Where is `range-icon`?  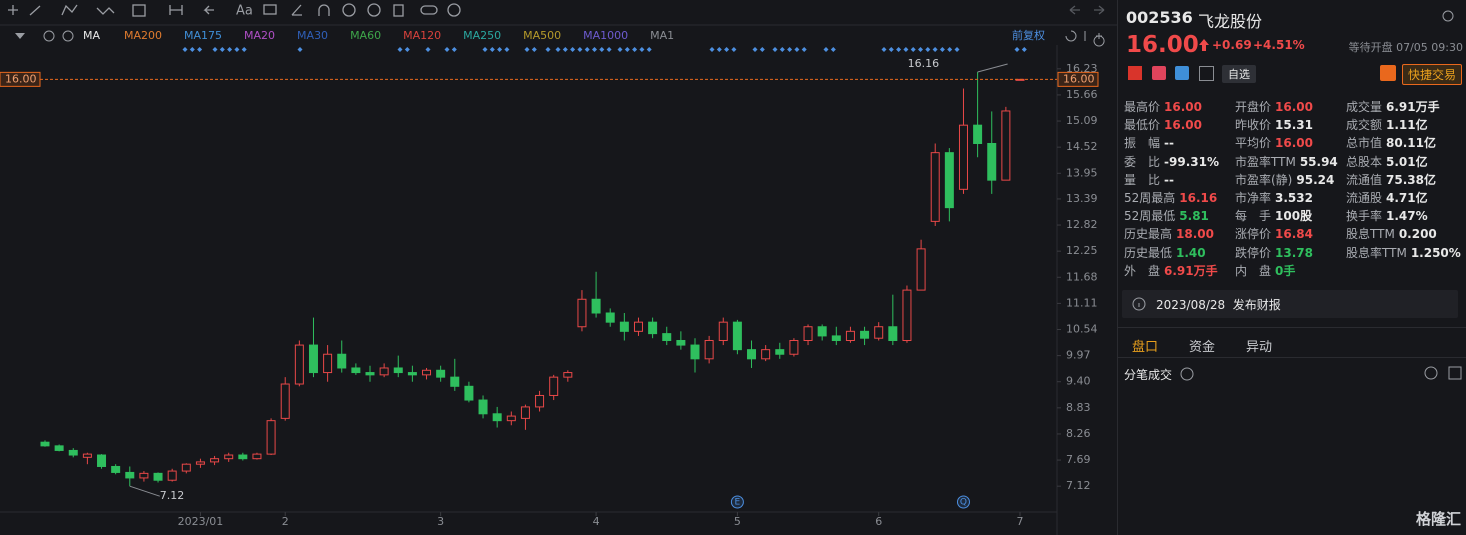
range-icon is located at coordinates (176, 10).